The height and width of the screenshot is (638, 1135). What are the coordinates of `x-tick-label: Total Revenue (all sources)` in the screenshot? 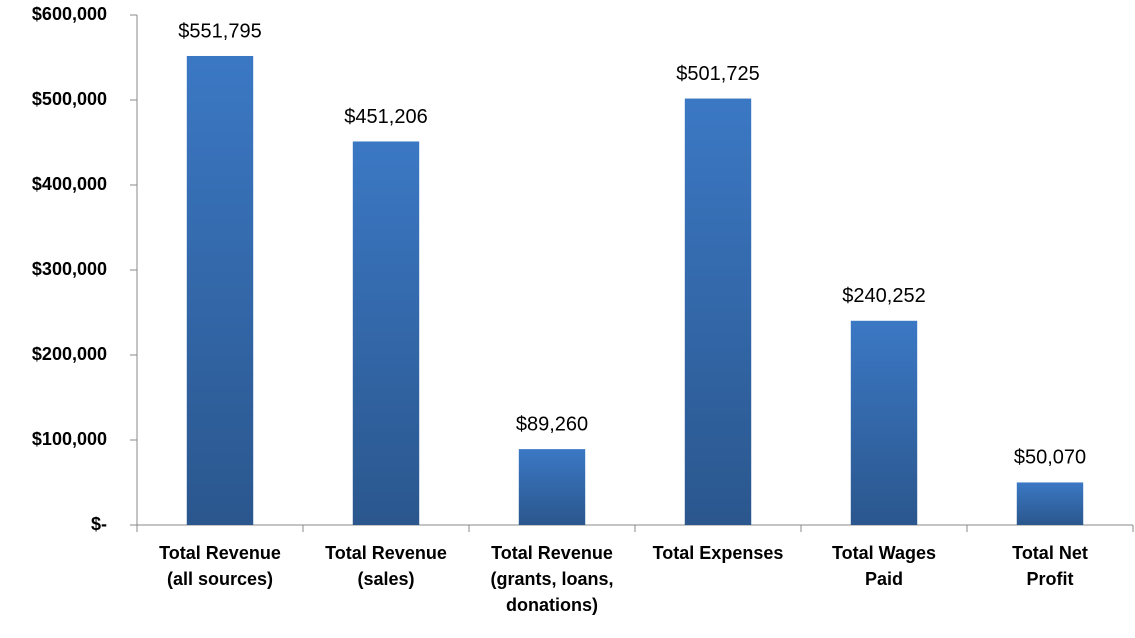 It's located at (220, 566).